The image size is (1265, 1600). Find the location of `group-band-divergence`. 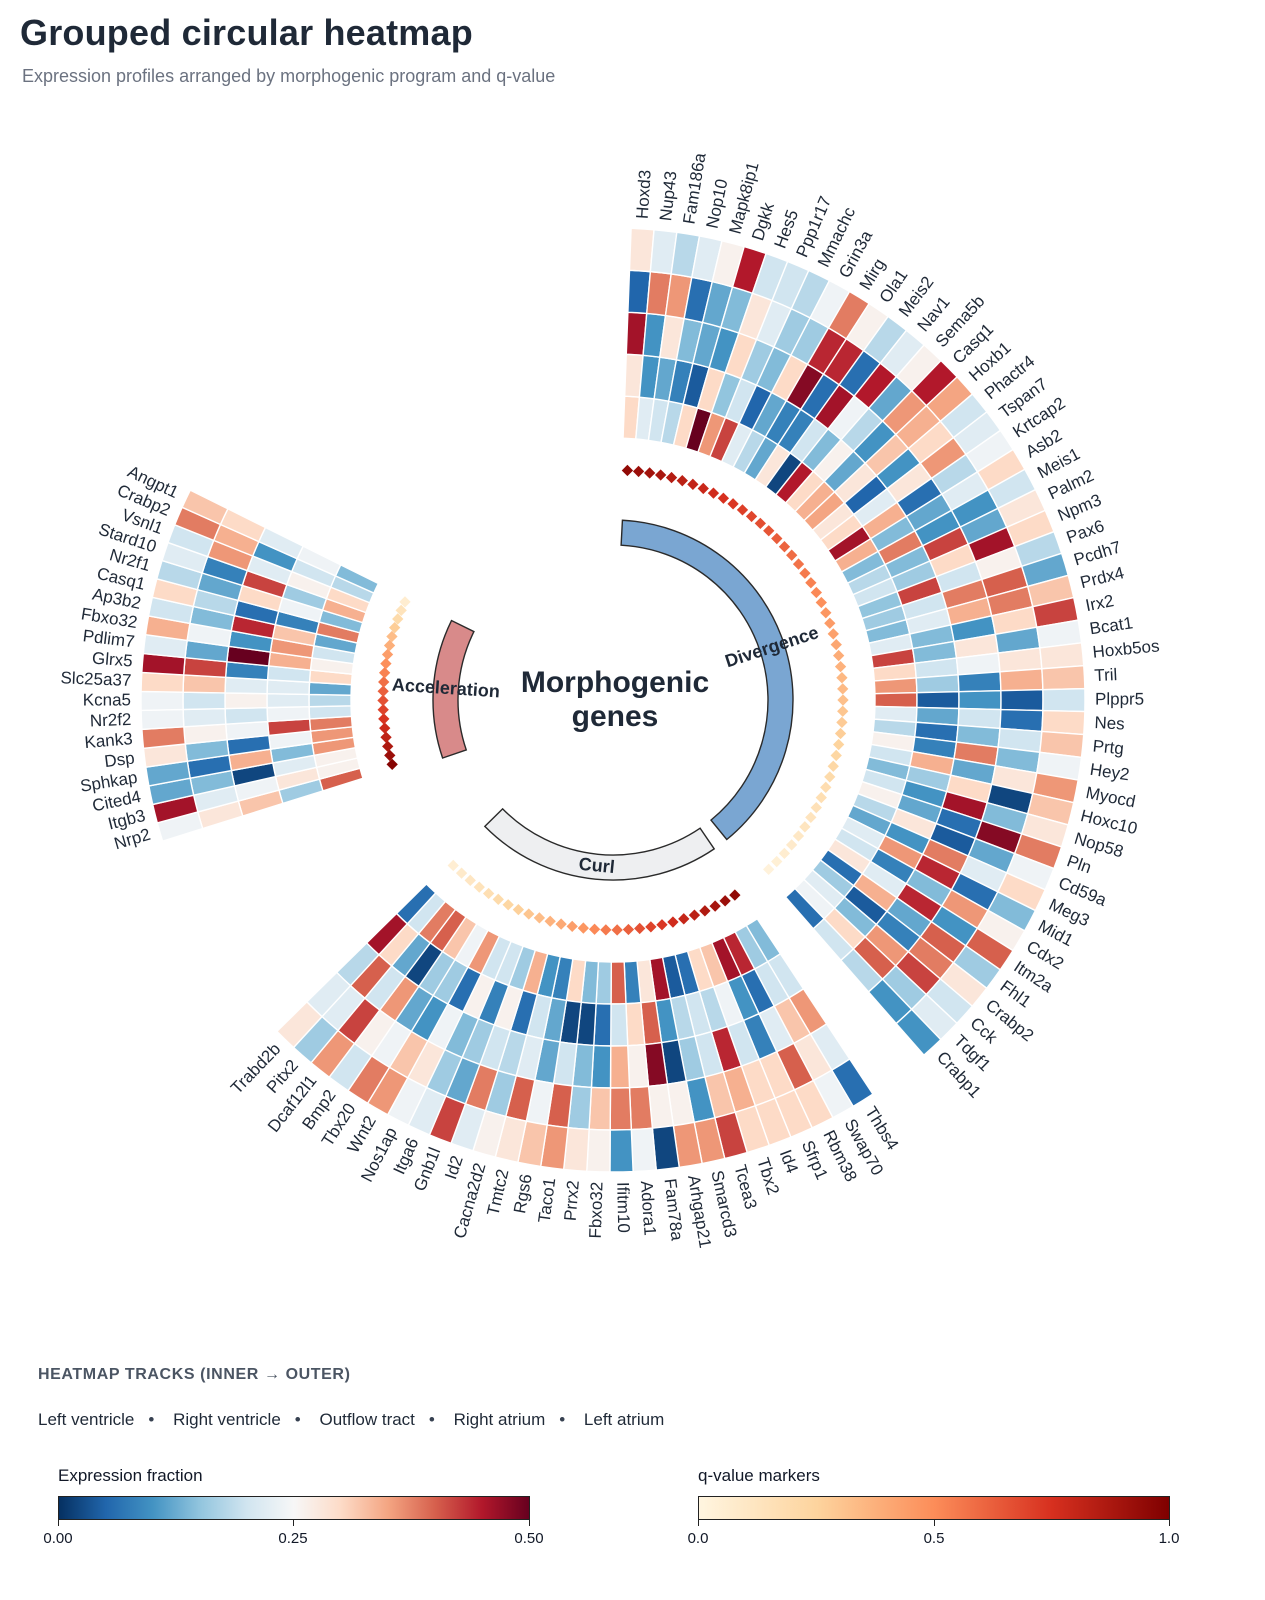

group-band-divergence is located at coordinates (707, 680).